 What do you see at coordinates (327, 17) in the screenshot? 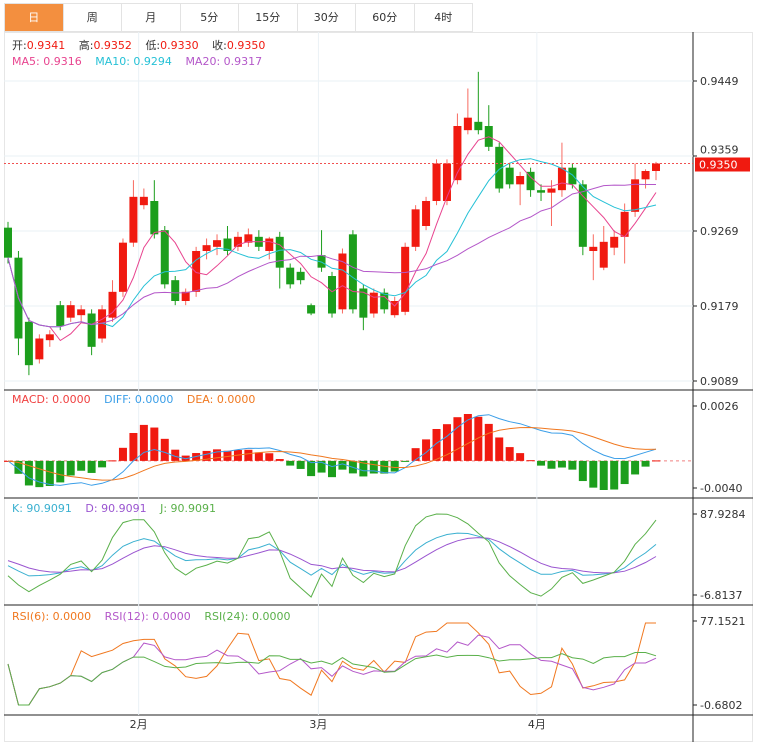
I see `tab-5: 30分` at bounding box center [327, 17].